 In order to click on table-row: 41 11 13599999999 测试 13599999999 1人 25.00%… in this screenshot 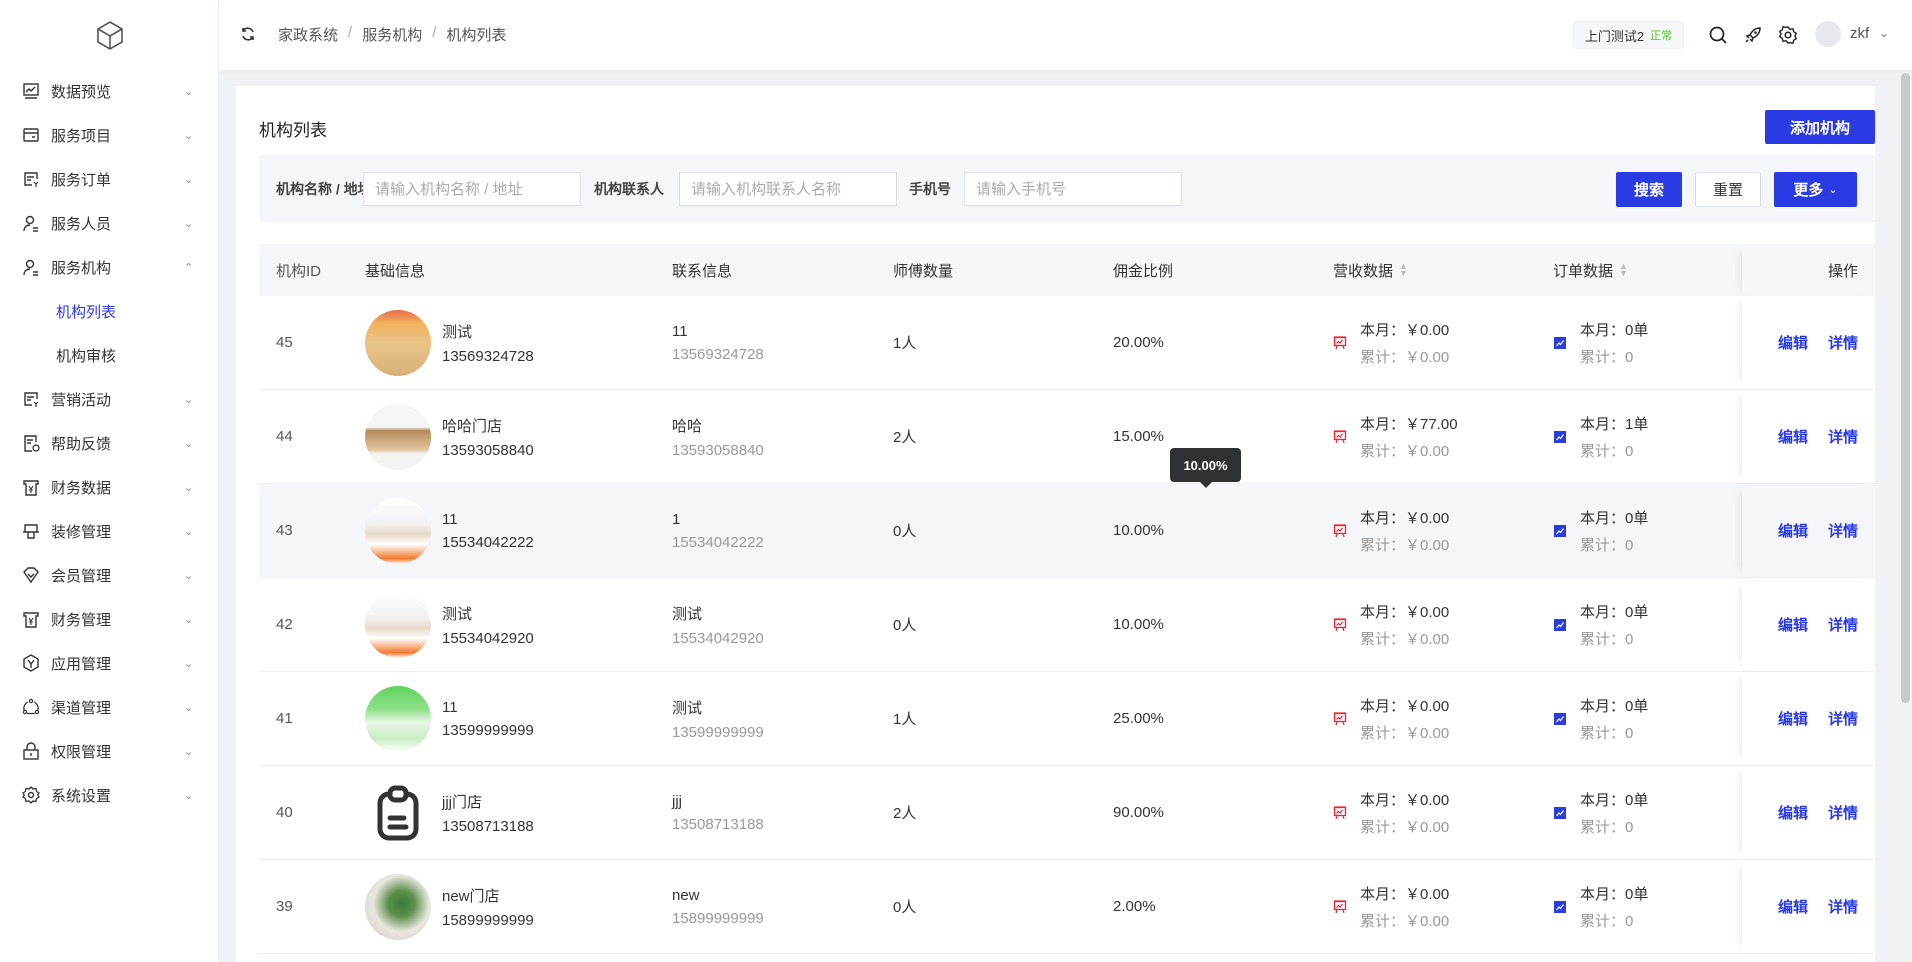, I will do `click(1067, 719)`.